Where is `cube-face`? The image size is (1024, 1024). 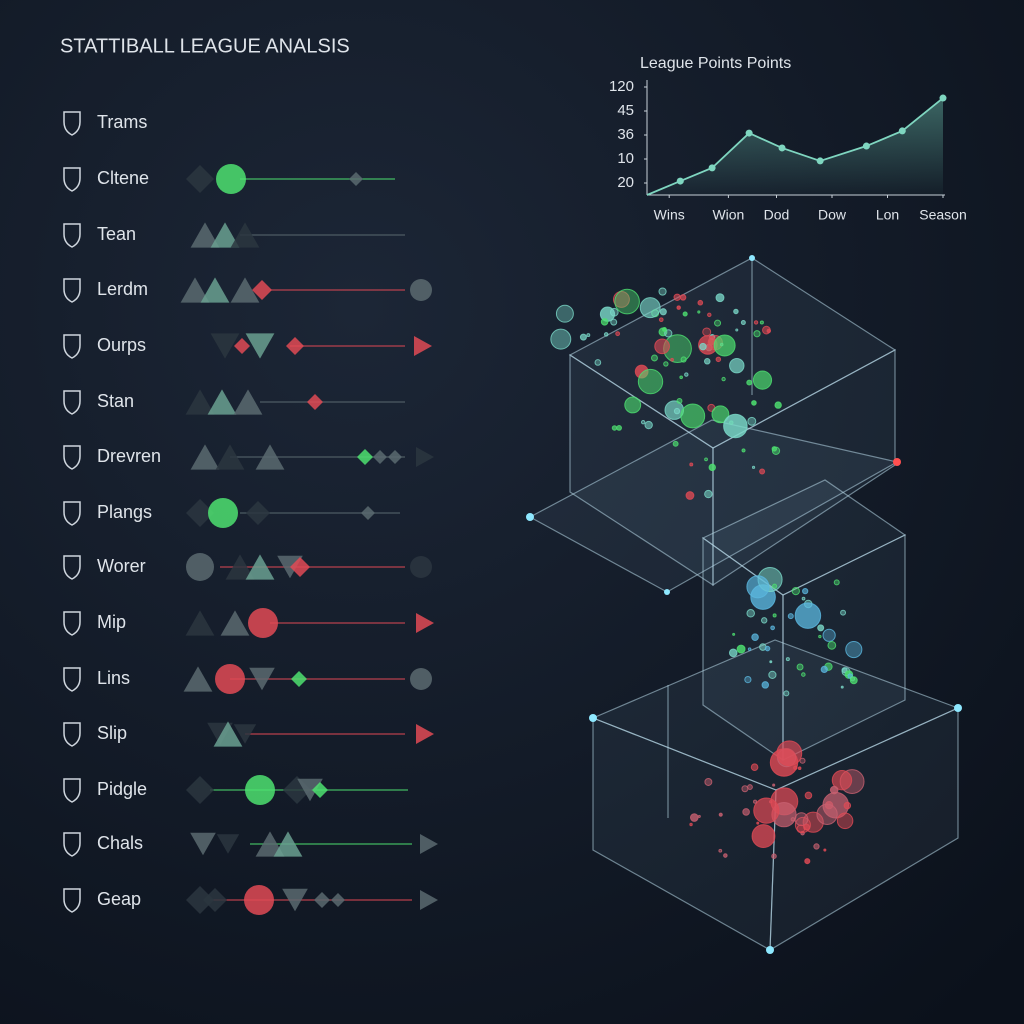 cube-face is located at coordinates (864, 829).